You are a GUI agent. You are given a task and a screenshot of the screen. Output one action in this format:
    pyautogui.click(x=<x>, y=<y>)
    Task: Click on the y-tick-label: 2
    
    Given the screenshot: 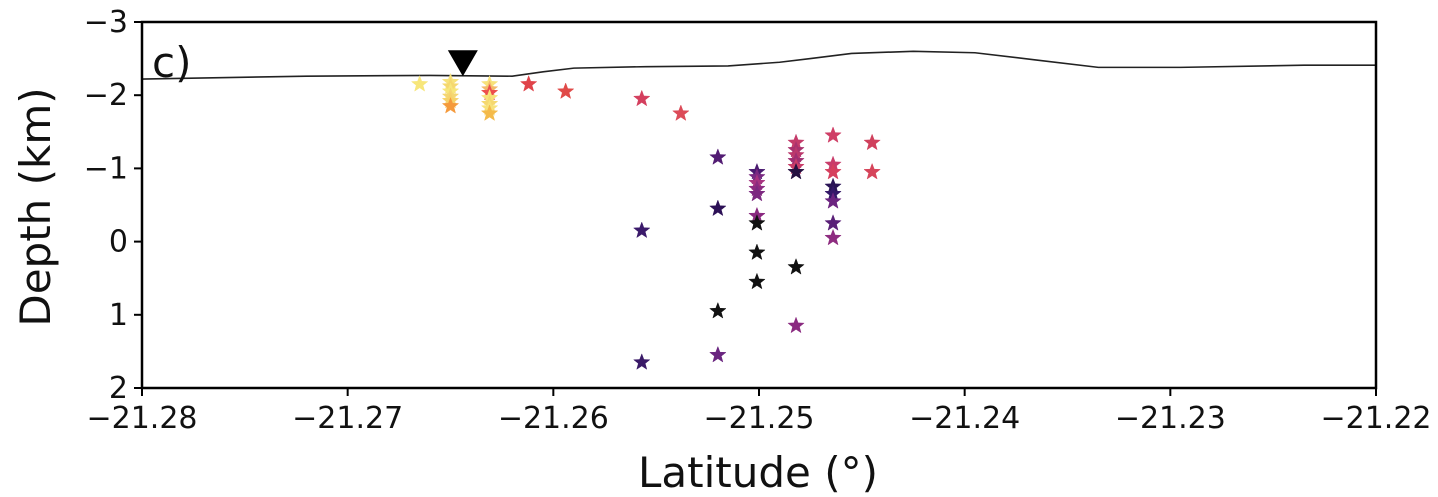 What is the action you would take?
    pyautogui.click(x=118, y=388)
    